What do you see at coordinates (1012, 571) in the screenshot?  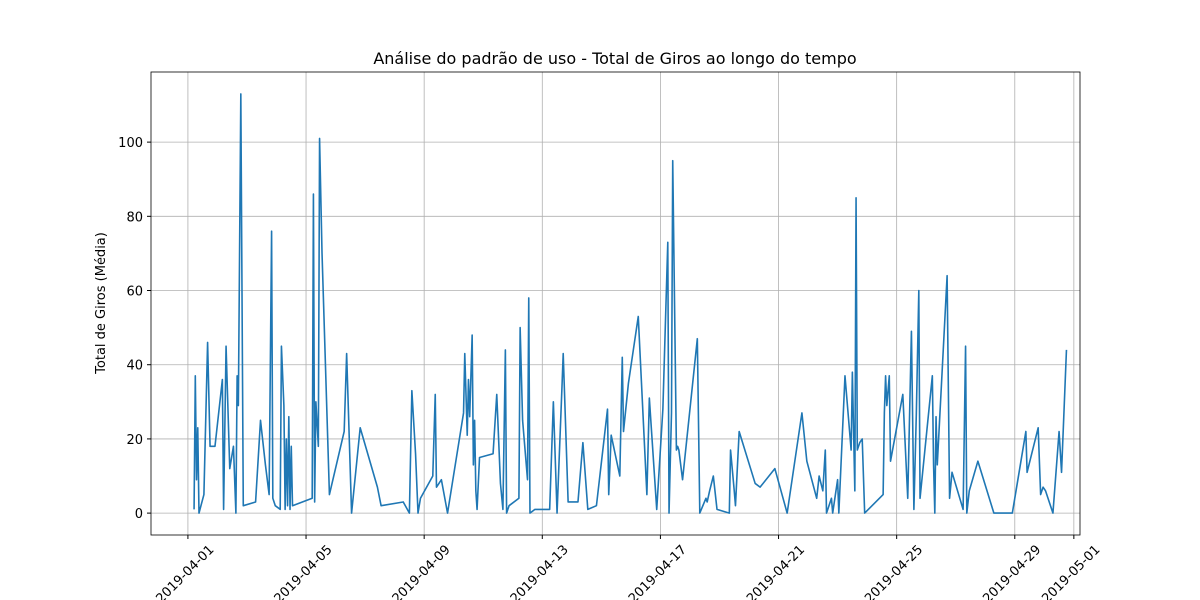 I see `x-tick-label: 2019-04-29` at bounding box center [1012, 571].